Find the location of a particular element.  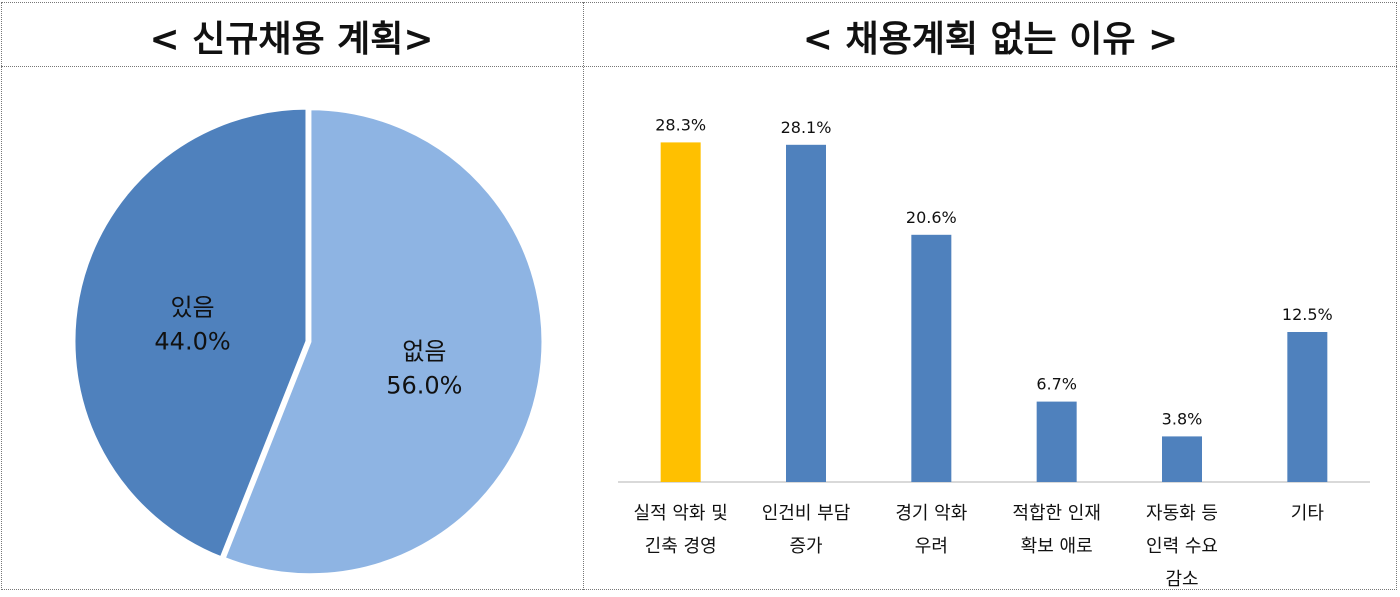

x-tick-label: 긴축 경영 is located at coordinates (681, 546).